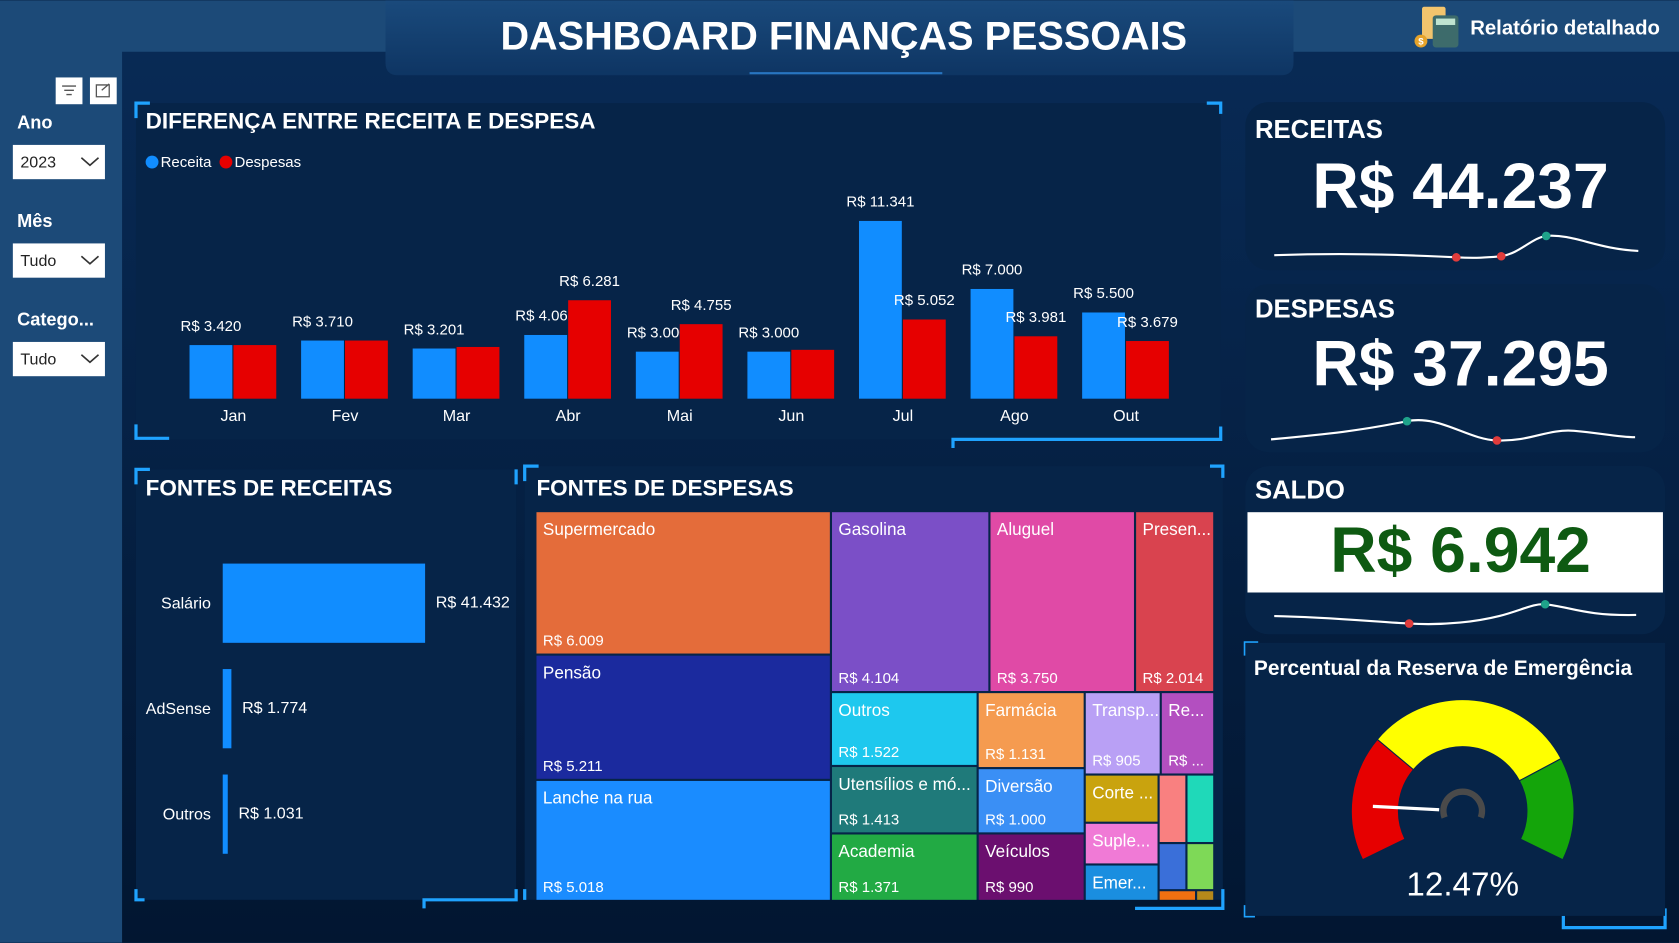 The height and width of the screenshot is (943, 1679). What do you see at coordinates (599, 529) in the screenshot?
I see `tile-label: Supermercado` at bounding box center [599, 529].